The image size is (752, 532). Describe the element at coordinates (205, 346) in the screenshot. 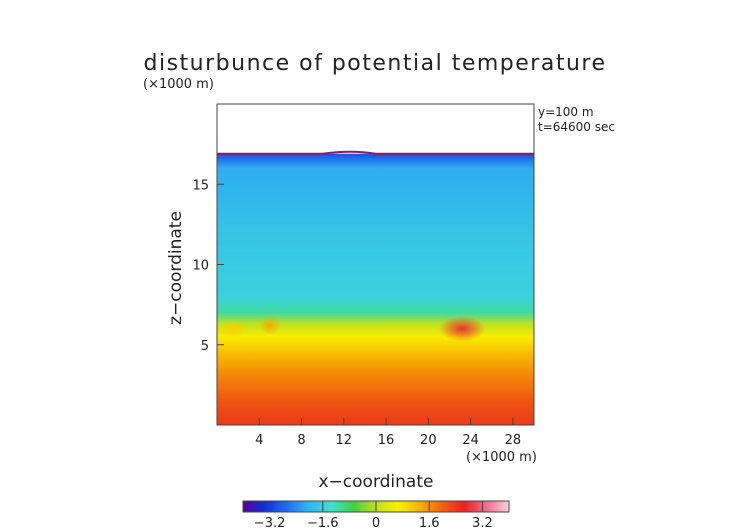

I see `y-tick-label: 5` at that location.